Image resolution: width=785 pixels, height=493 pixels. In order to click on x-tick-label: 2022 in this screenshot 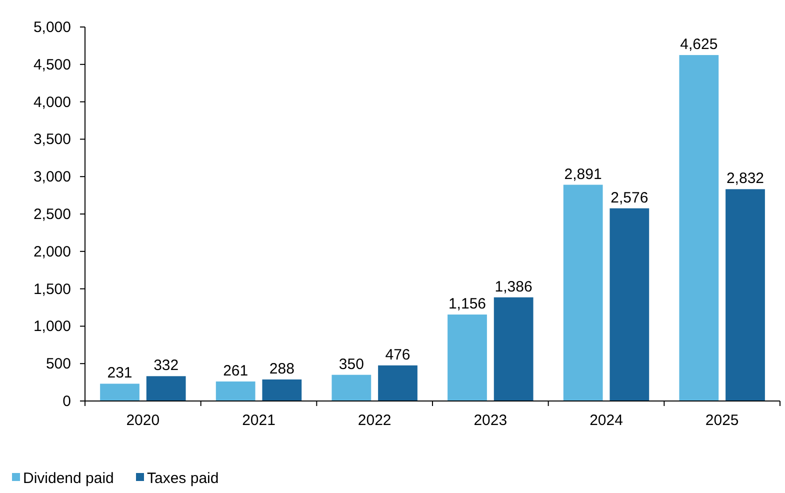, I will do `click(375, 420)`.